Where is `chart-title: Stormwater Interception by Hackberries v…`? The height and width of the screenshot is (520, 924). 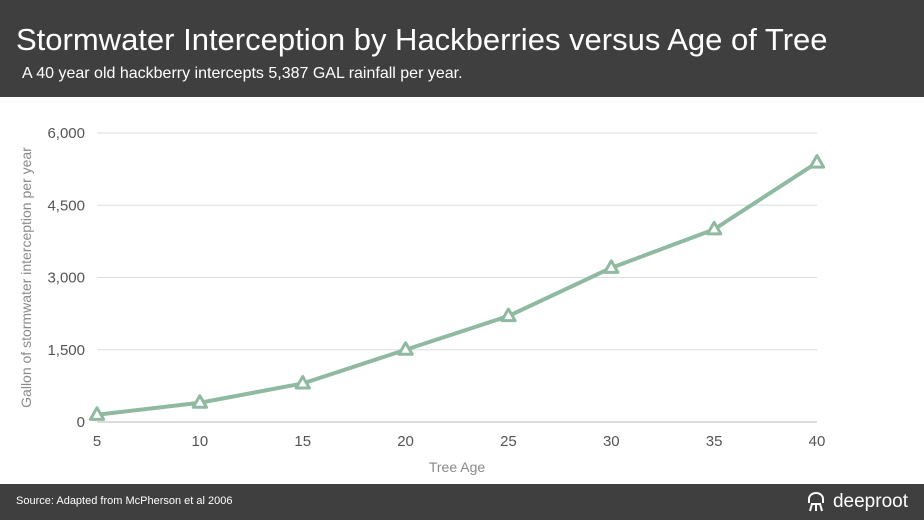
chart-title: Stormwater Interception by Hackberries v… is located at coordinates (422, 39).